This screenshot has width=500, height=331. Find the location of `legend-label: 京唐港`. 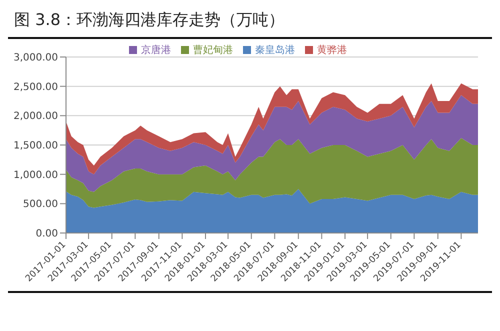

legend-label: 京唐港 is located at coordinates (156, 50).